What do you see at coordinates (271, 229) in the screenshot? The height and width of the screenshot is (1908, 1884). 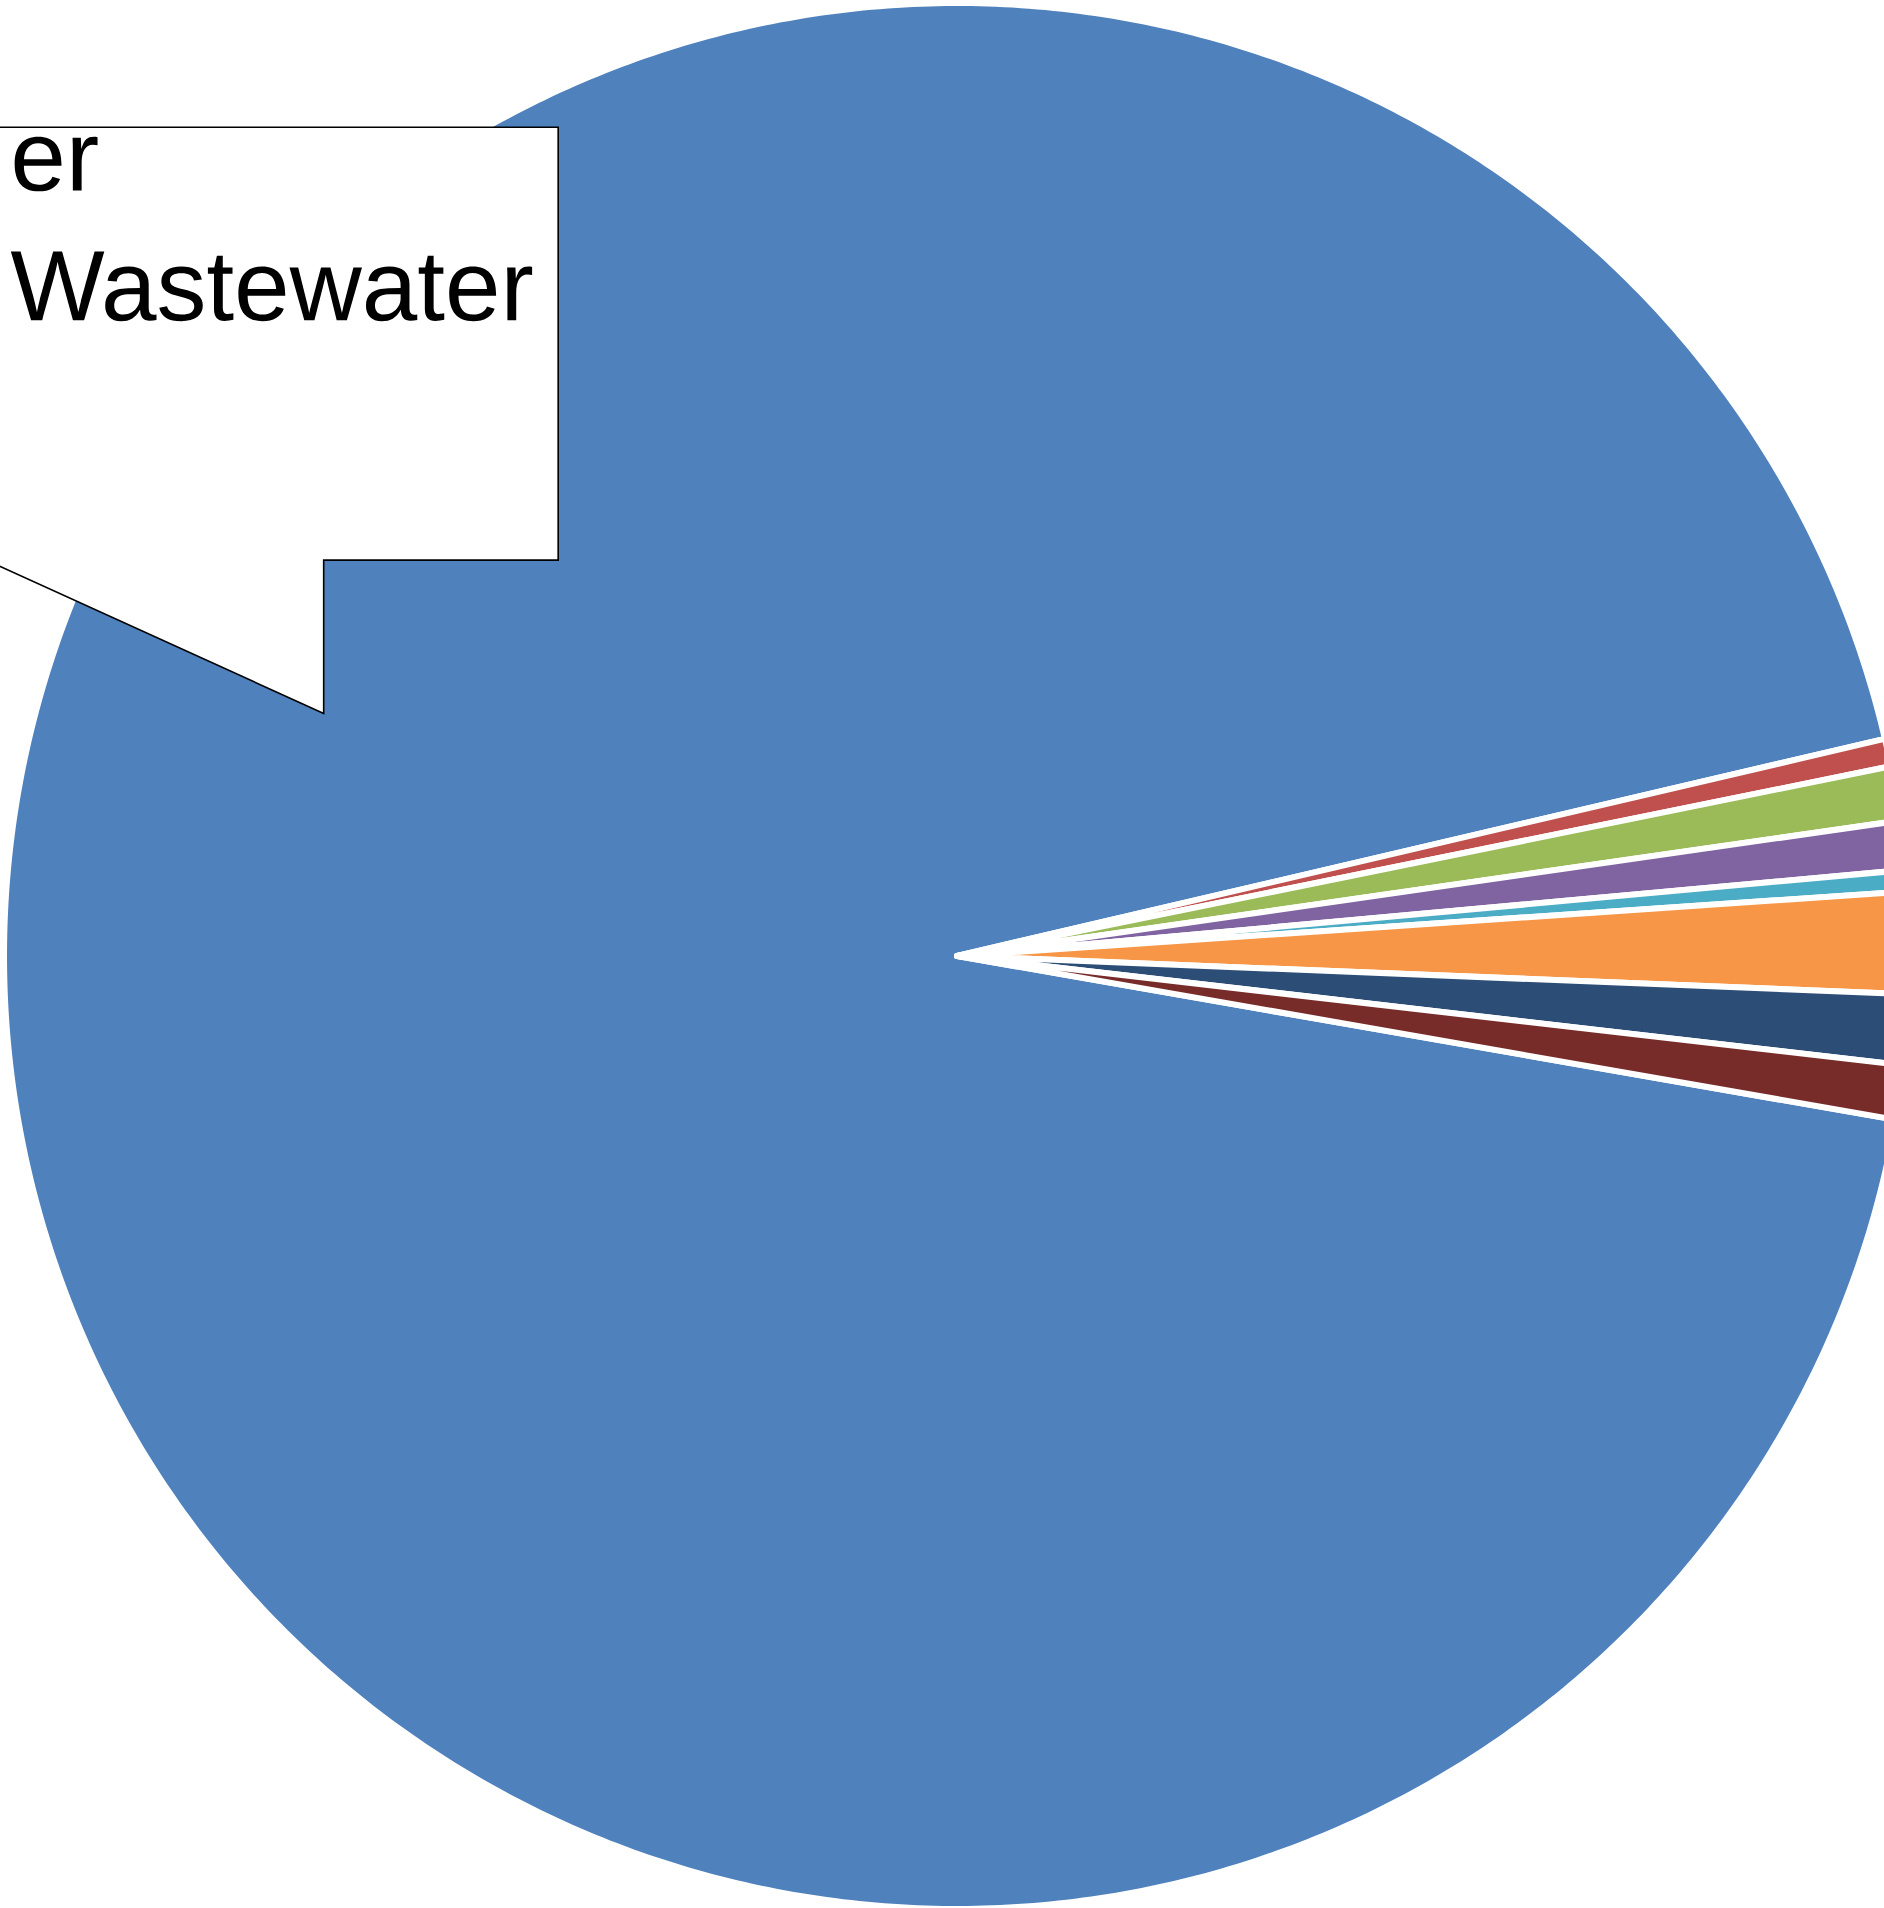 I see `slice-label: er Wastewater` at bounding box center [271, 229].